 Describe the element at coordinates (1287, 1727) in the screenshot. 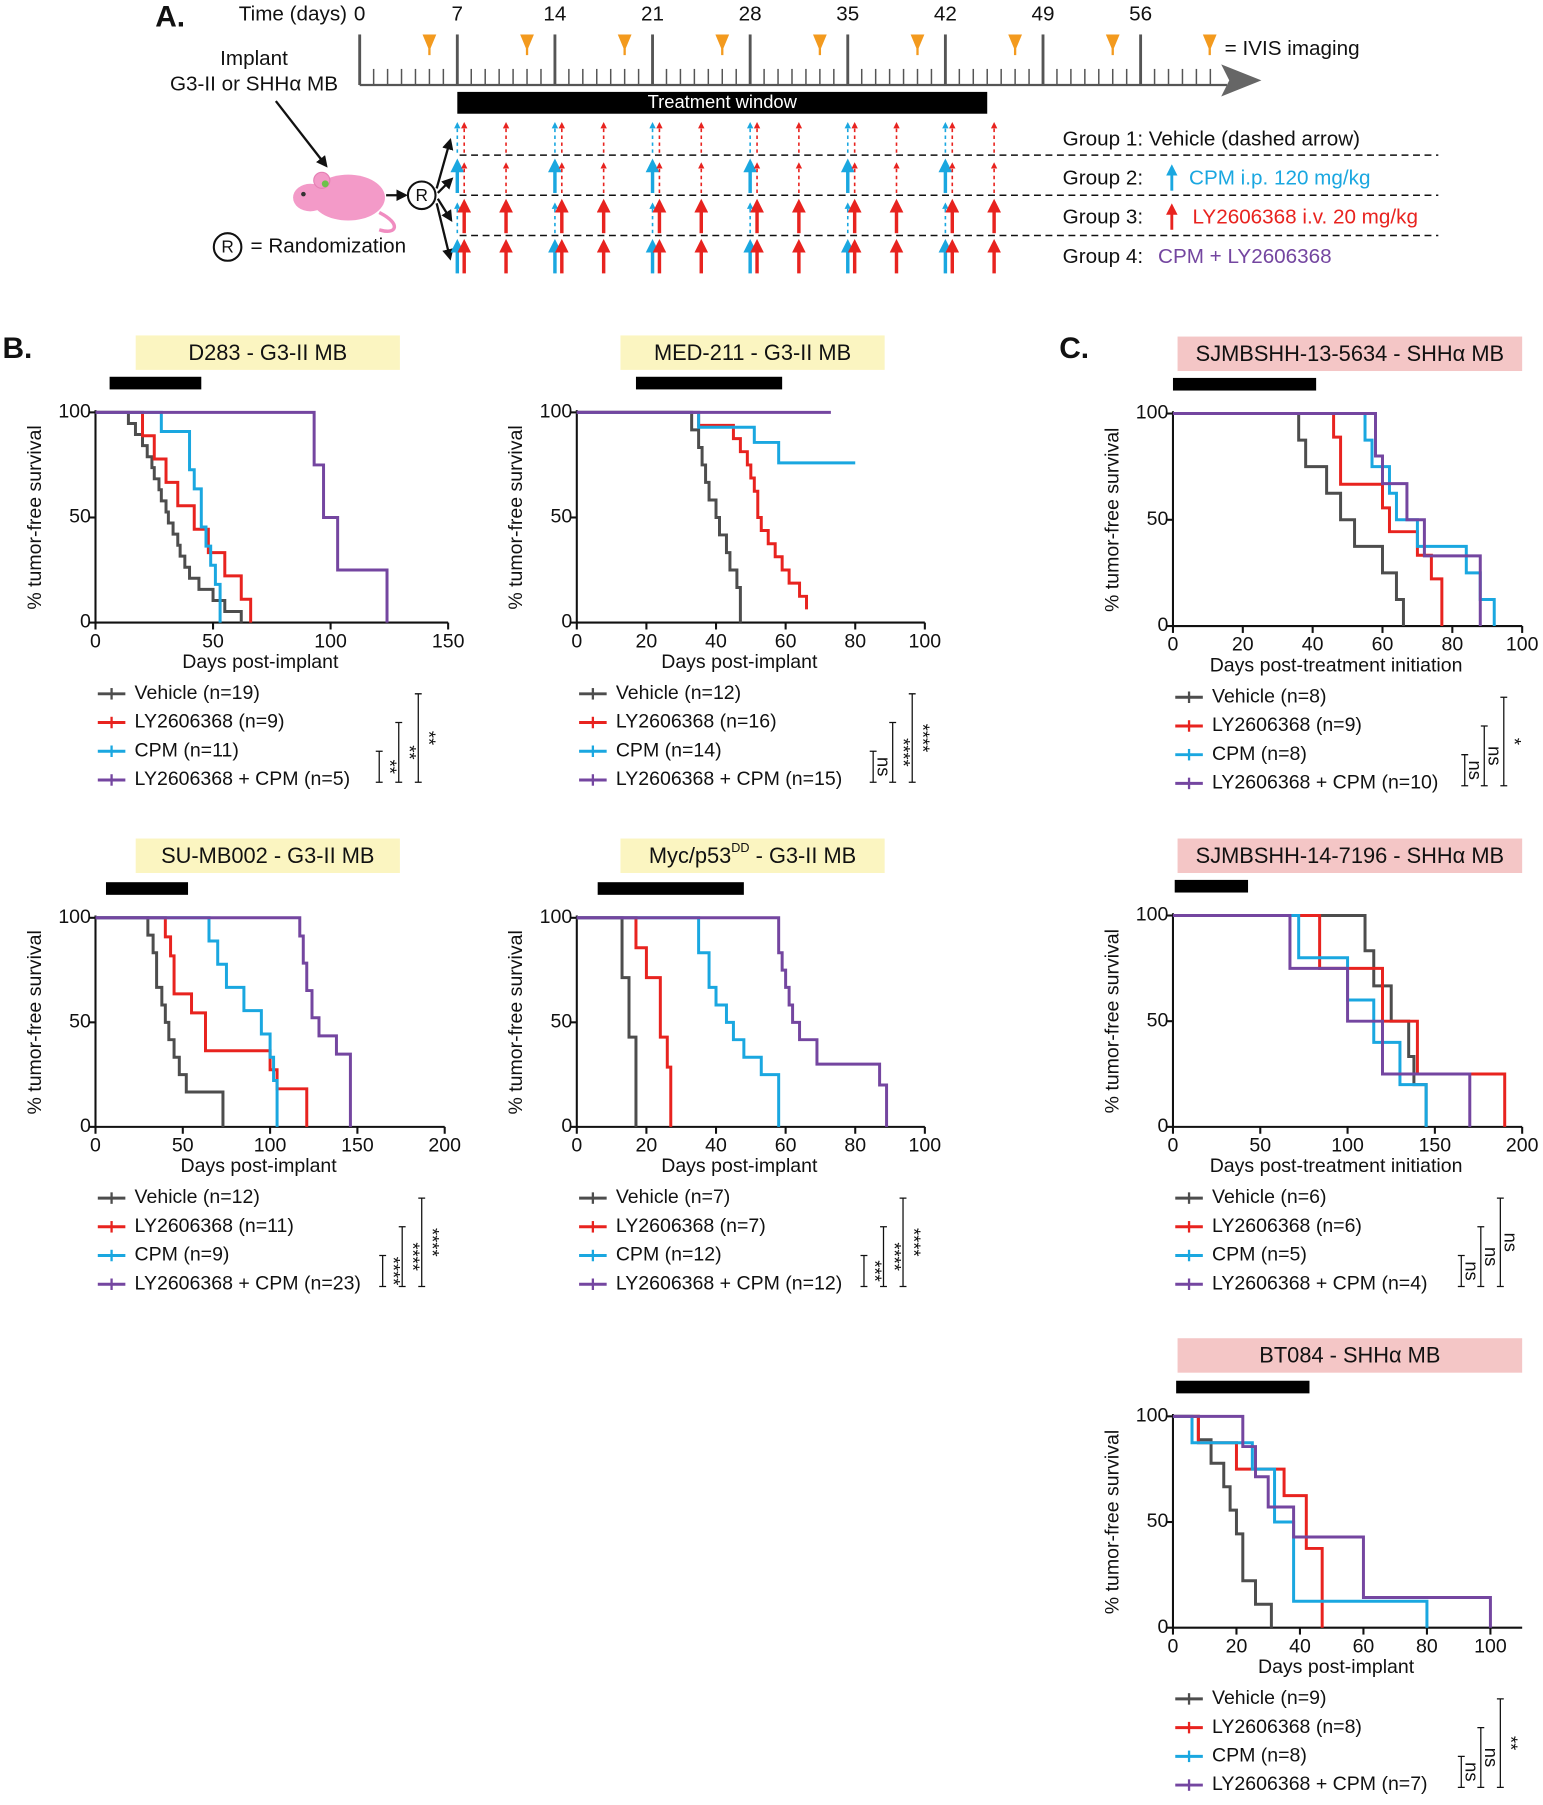

I see `legend-entry: LY2606368 (n=8)` at that location.